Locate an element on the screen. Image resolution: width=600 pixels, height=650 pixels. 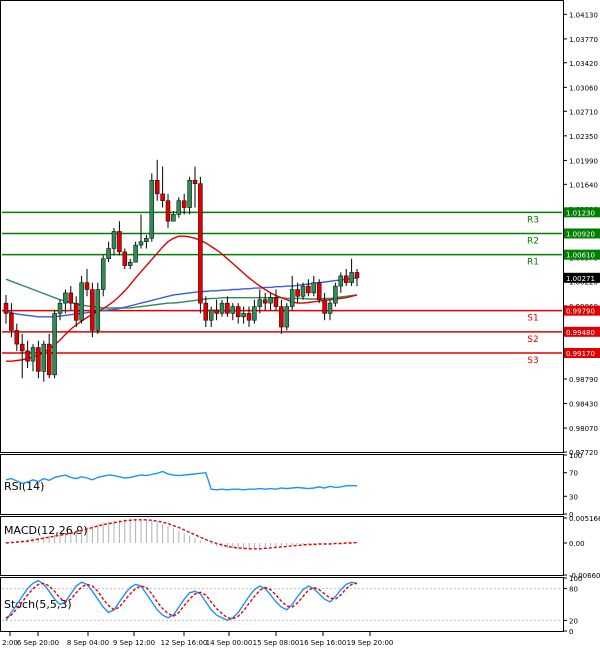
time-tick-label: 14 Sep 00:00 is located at coordinates (229, 643).